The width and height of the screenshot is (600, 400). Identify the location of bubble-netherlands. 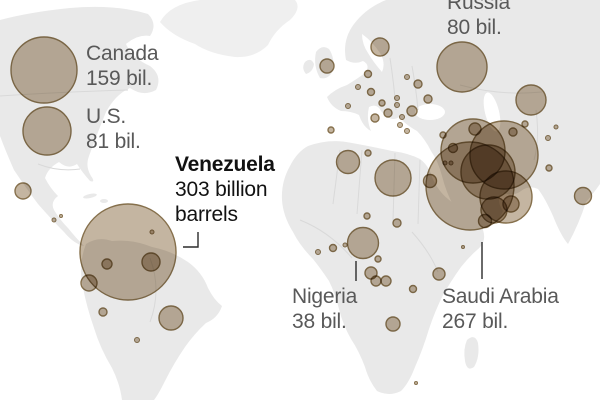
(358, 87).